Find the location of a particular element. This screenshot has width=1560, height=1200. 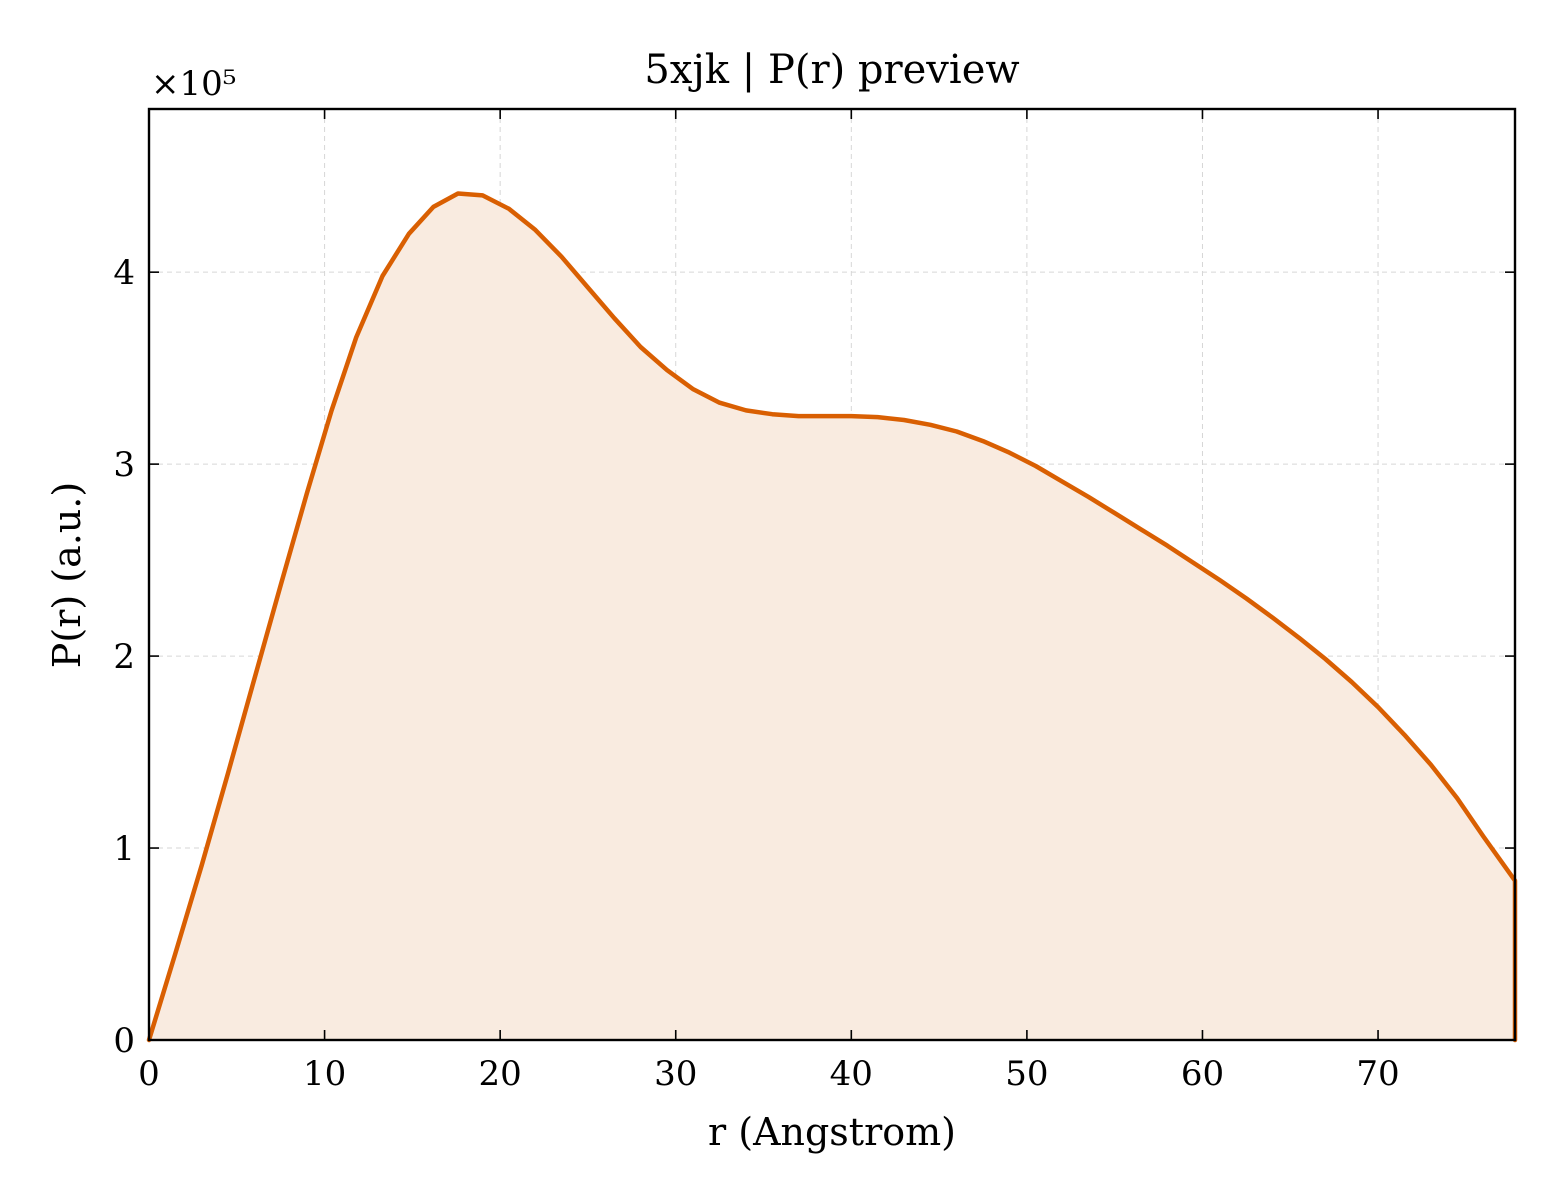

y-tick-label: 4 is located at coordinates (124, 273).